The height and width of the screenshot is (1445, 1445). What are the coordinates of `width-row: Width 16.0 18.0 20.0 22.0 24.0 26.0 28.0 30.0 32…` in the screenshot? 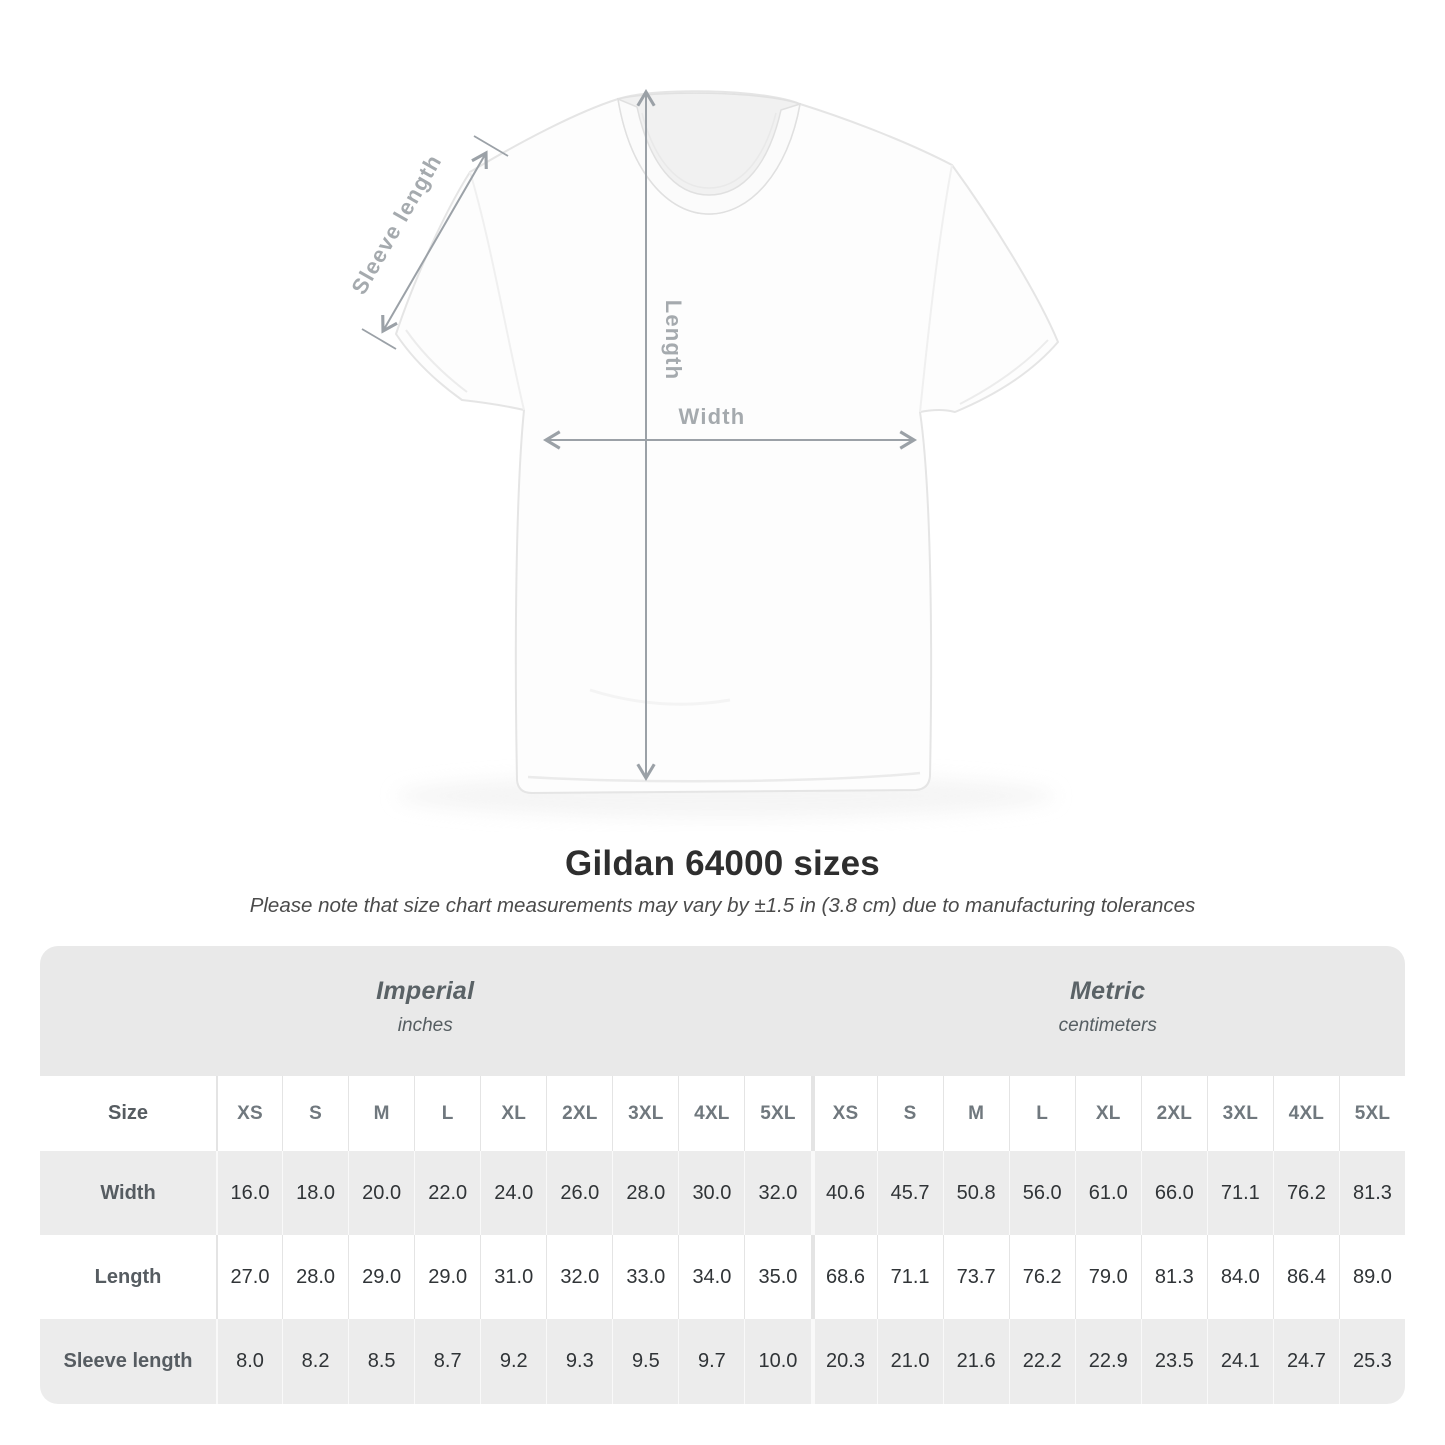 It's located at (722, 1193).